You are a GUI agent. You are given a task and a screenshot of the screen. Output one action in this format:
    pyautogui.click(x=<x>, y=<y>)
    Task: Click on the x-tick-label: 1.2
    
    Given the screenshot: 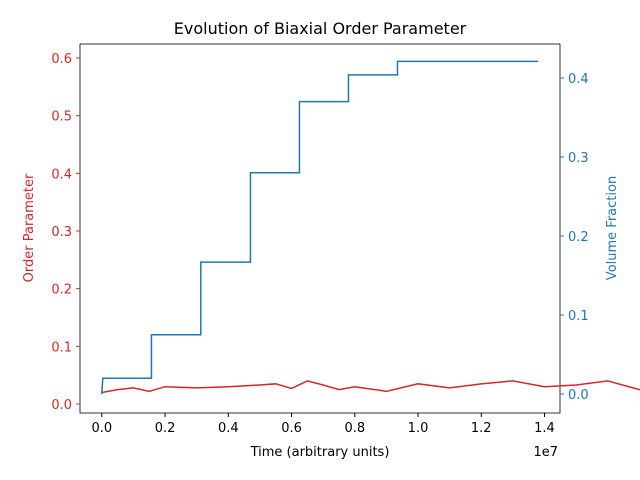 What is the action you would take?
    pyautogui.click(x=481, y=428)
    